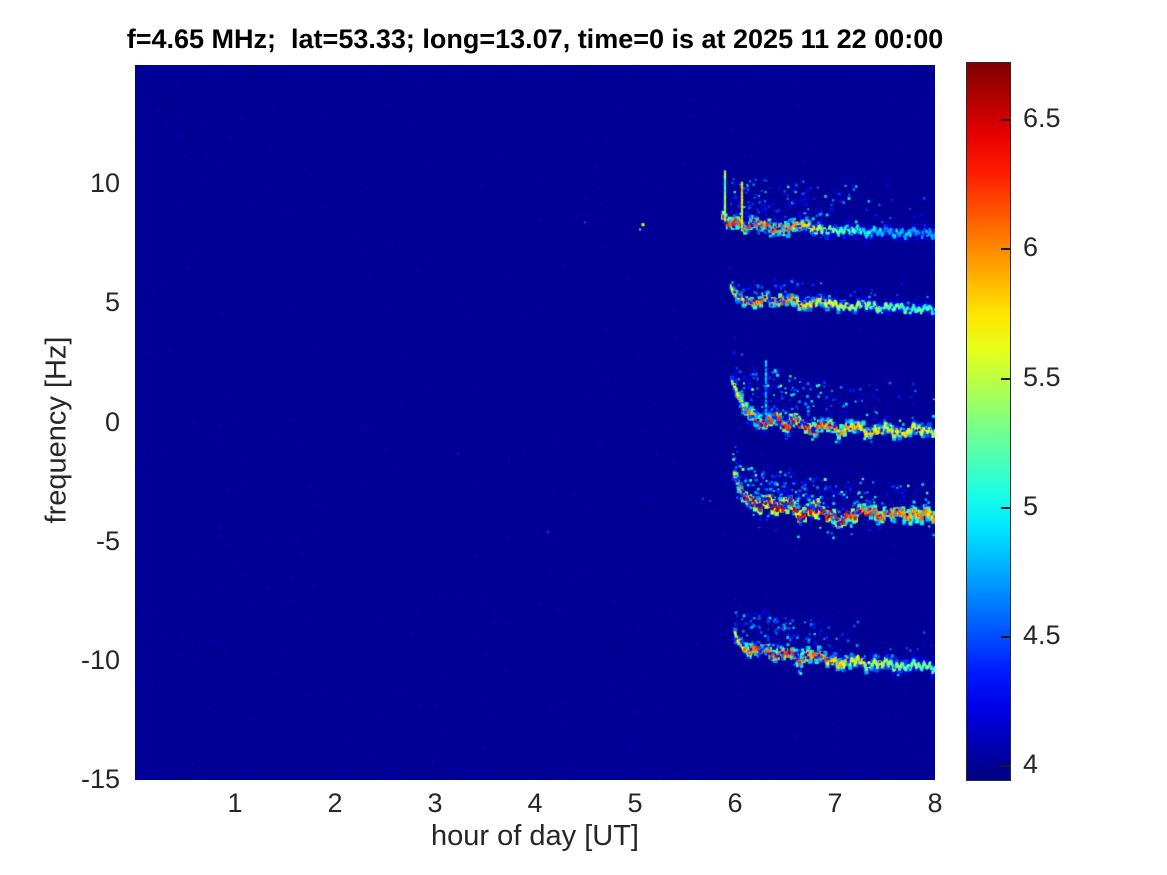 The image size is (1167, 875). Describe the element at coordinates (1031, 764) in the screenshot. I see `colorbar-tick-label: 4` at that location.